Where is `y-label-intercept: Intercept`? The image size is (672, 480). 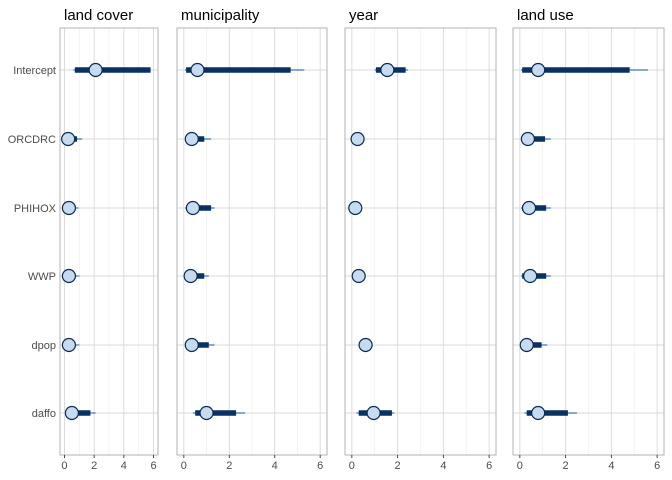 y-label-intercept: Intercept is located at coordinates (34, 71).